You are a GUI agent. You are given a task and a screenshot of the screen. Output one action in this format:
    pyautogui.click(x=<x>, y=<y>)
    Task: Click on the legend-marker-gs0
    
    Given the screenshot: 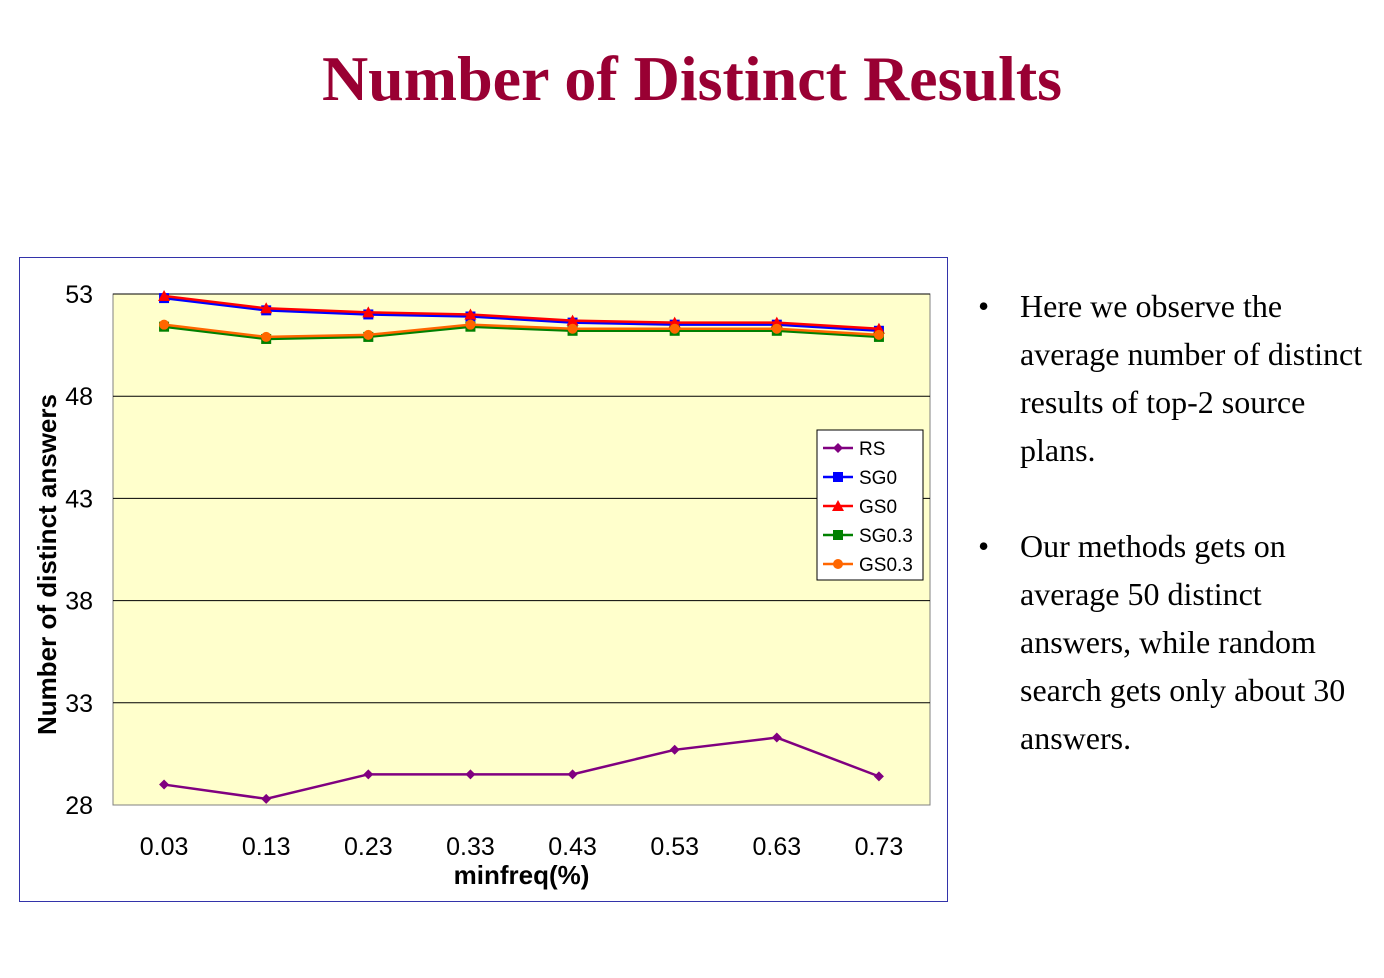 What is the action you would take?
    pyautogui.click(x=838, y=505)
    